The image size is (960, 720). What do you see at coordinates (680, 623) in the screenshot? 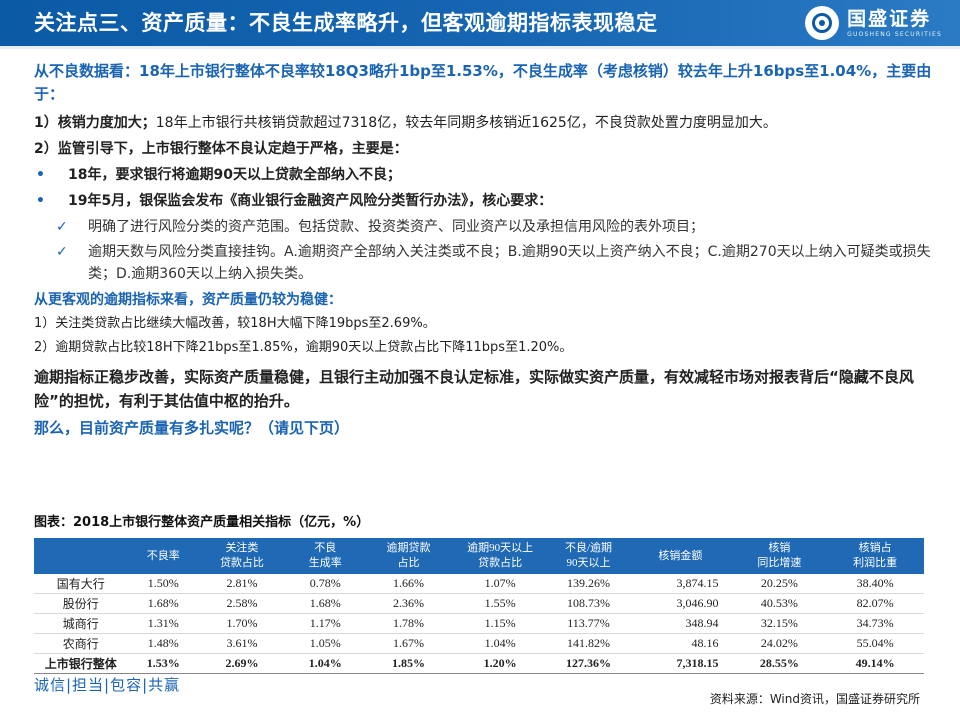
I see `table-cell: 348.94` at bounding box center [680, 623].